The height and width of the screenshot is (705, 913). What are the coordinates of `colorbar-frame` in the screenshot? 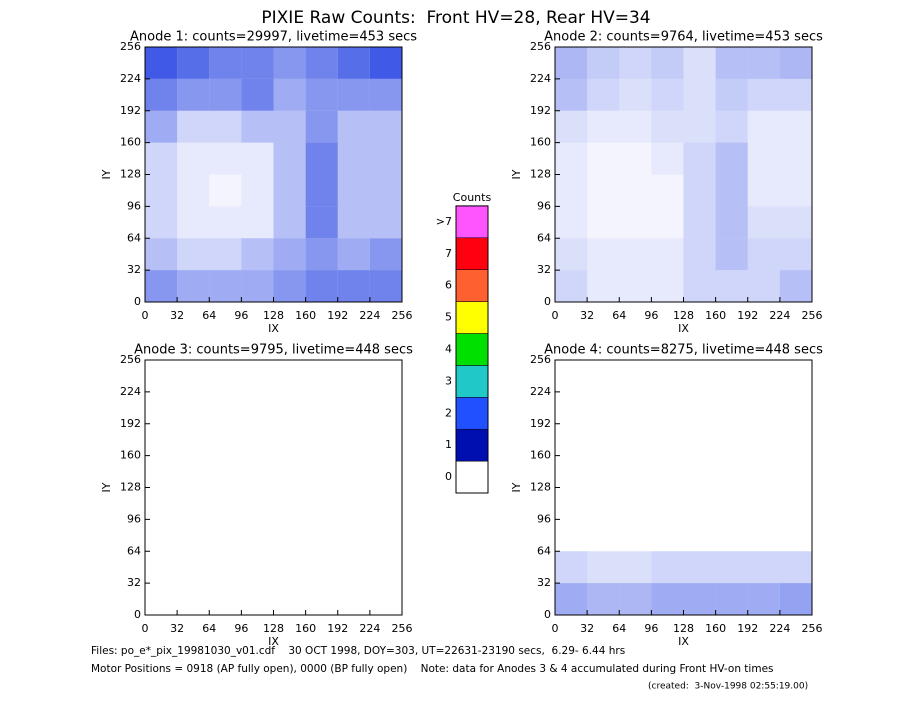 It's located at (472, 349).